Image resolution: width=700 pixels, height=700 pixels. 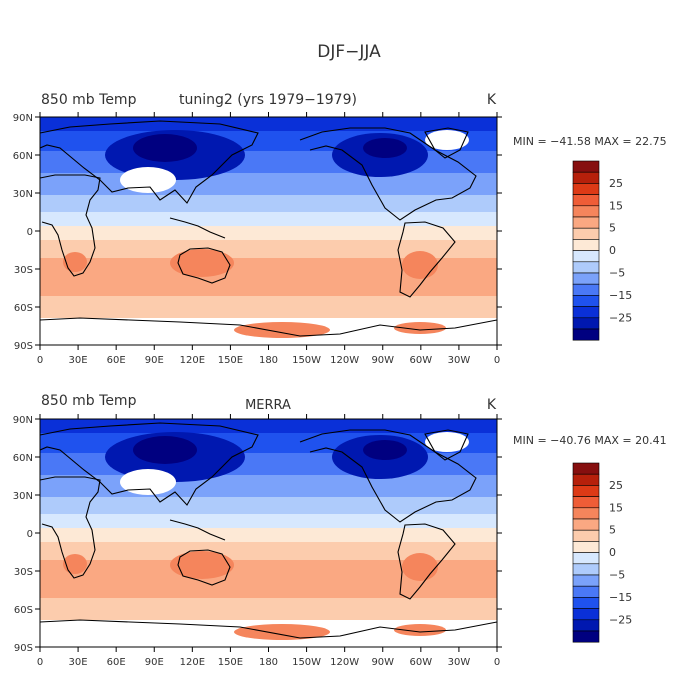 What do you see at coordinates (202, 565) in the screenshot?
I see `map-2-warm-australia` at bounding box center [202, 565].